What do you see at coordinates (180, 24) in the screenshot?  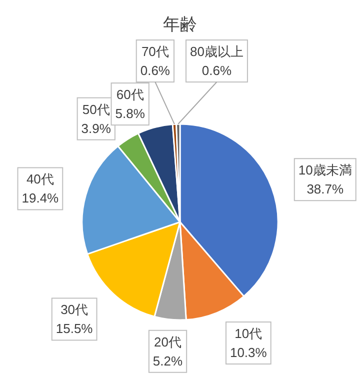 I see `title: 年齢` at bounding box center [180, 24].